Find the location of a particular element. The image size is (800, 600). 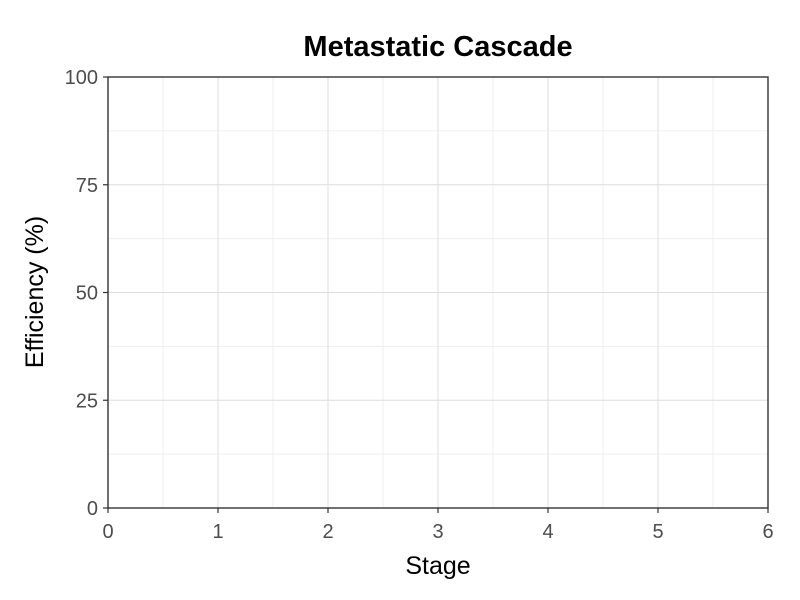

y-tick-label: 25 is located at coordinates (87, 401).